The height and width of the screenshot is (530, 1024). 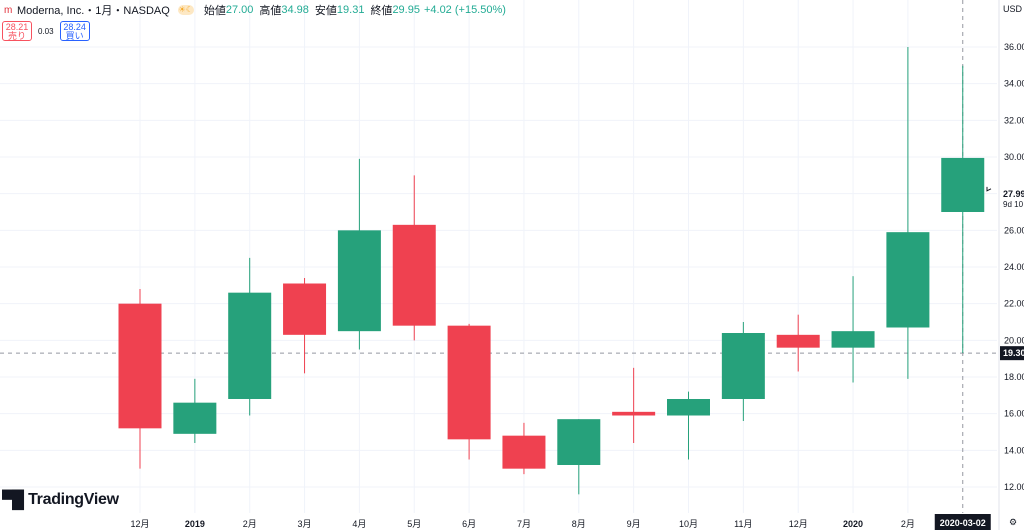 I want to click on x-tick-label: 10月, so click(x=688, y=524).